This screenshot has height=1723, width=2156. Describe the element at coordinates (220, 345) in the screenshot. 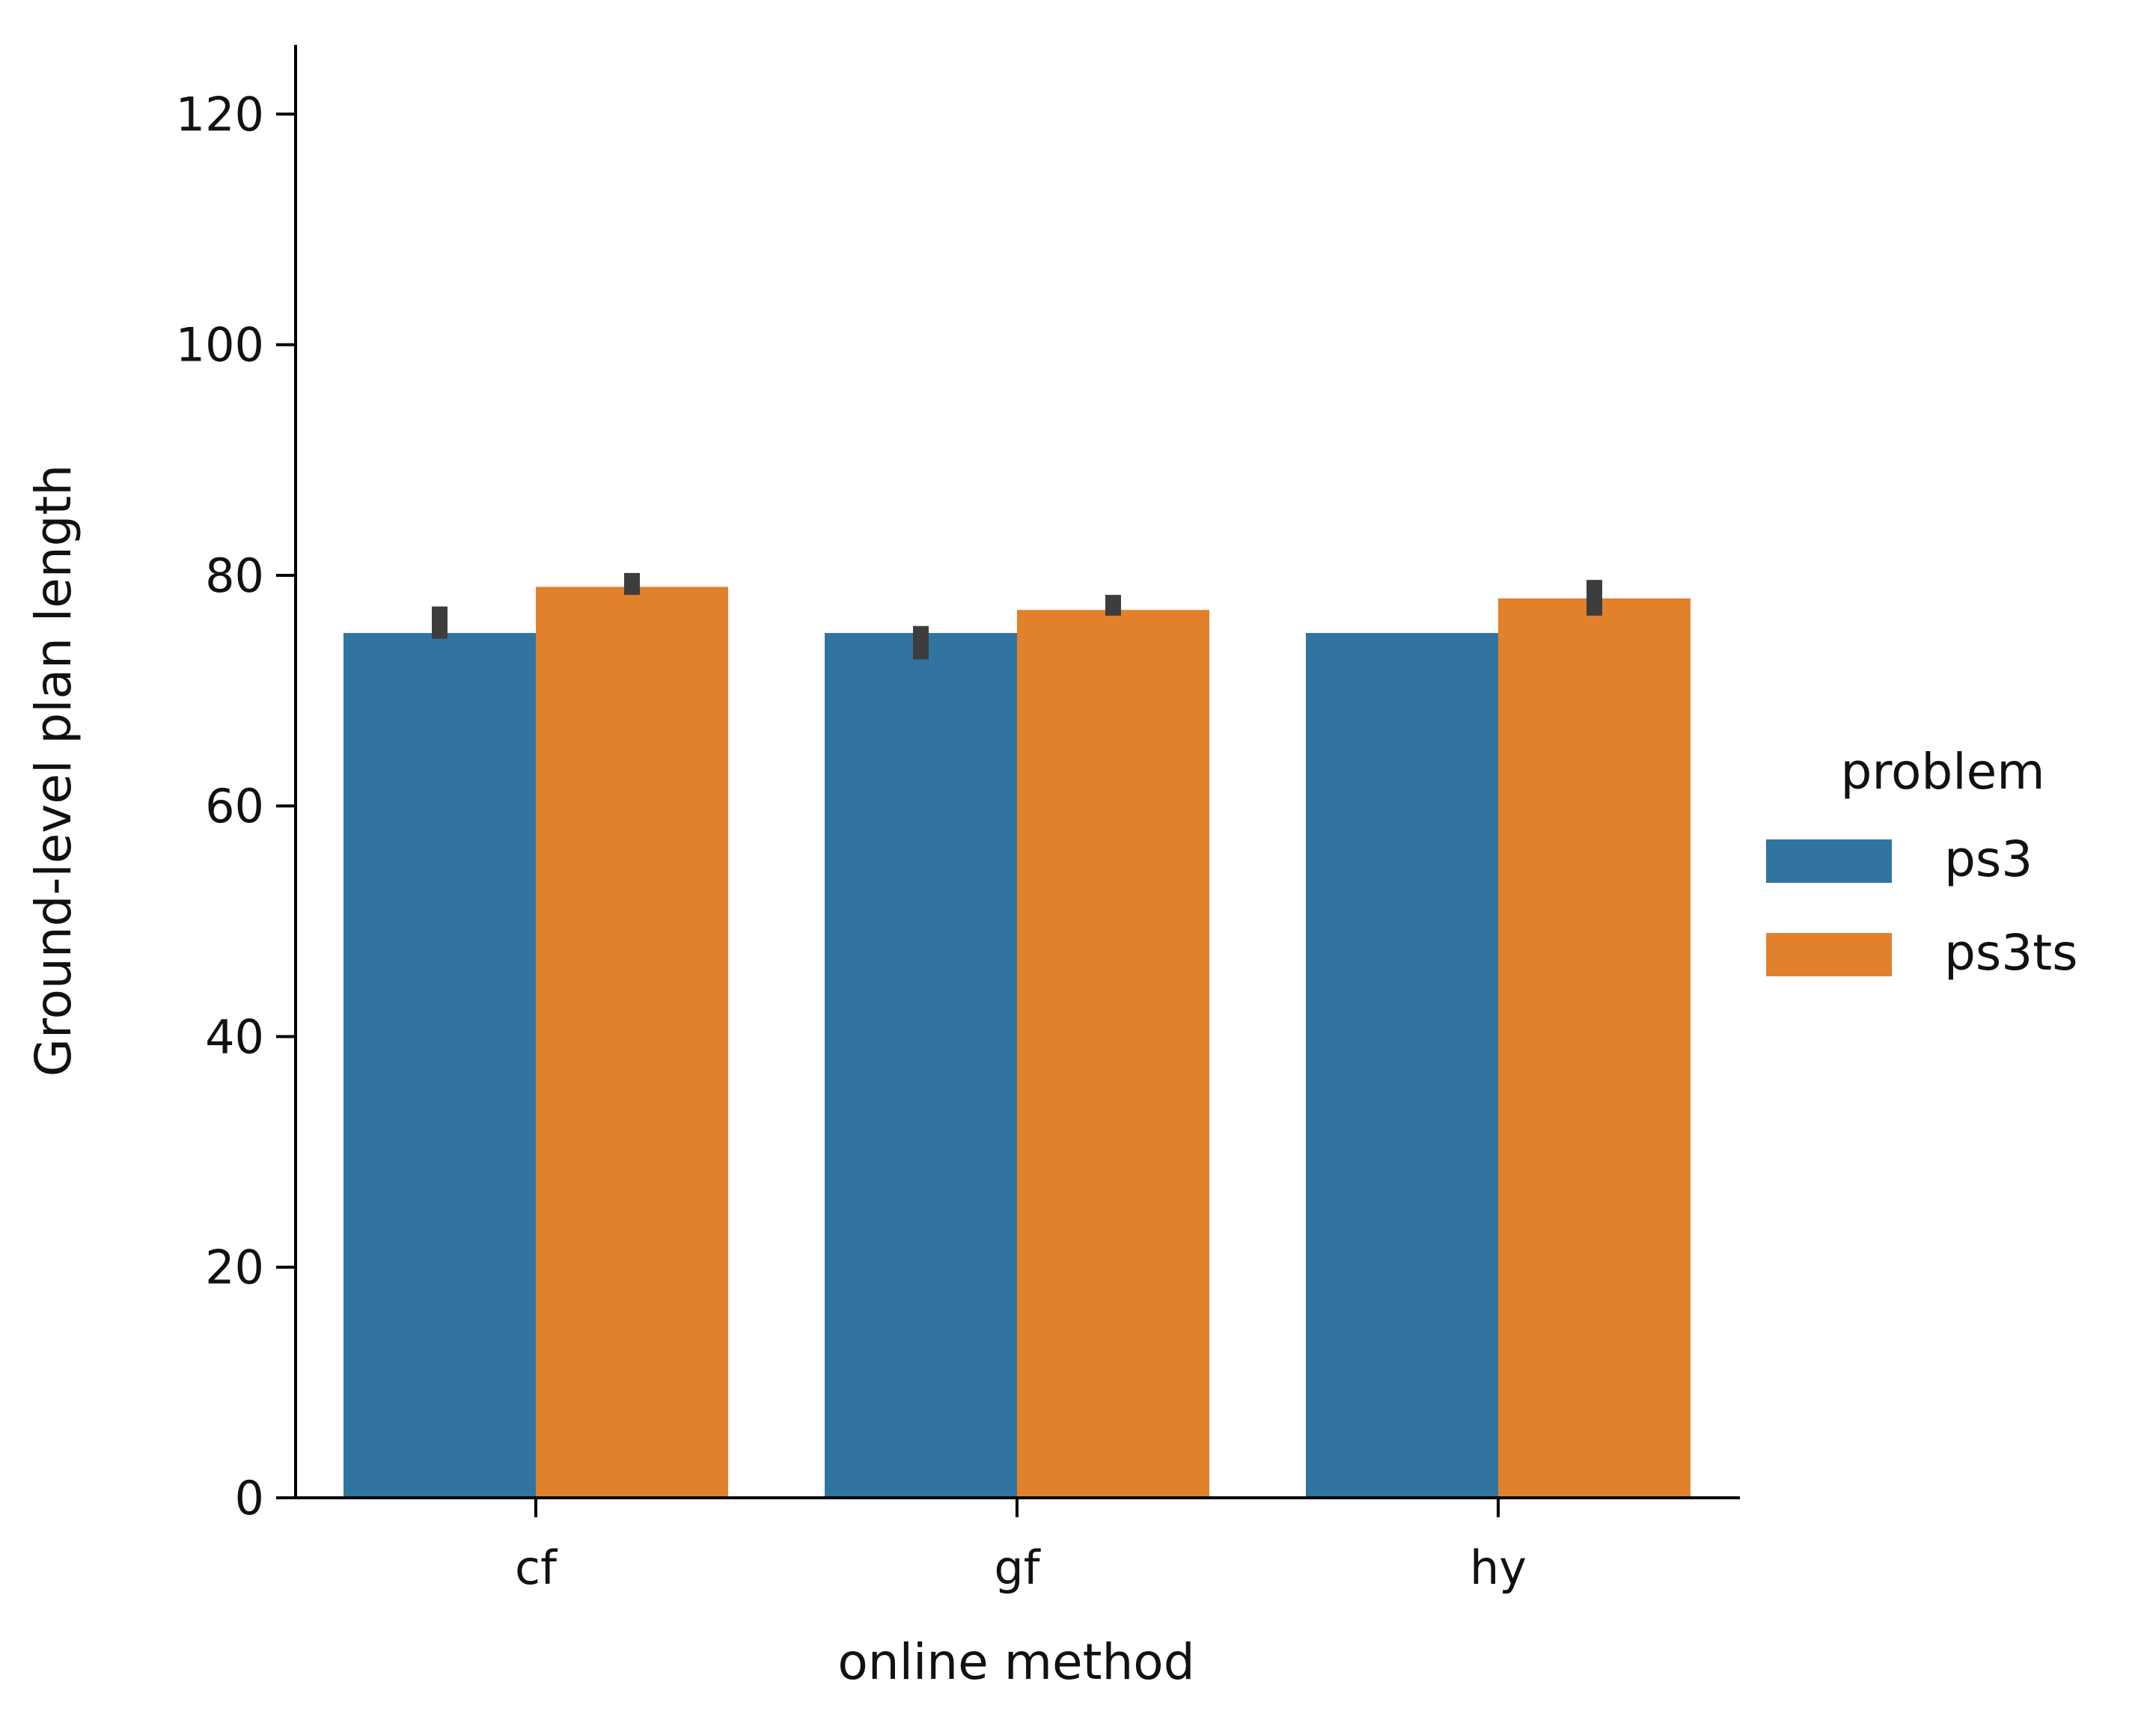

I see `y-tick-label-100: 100` at that location.